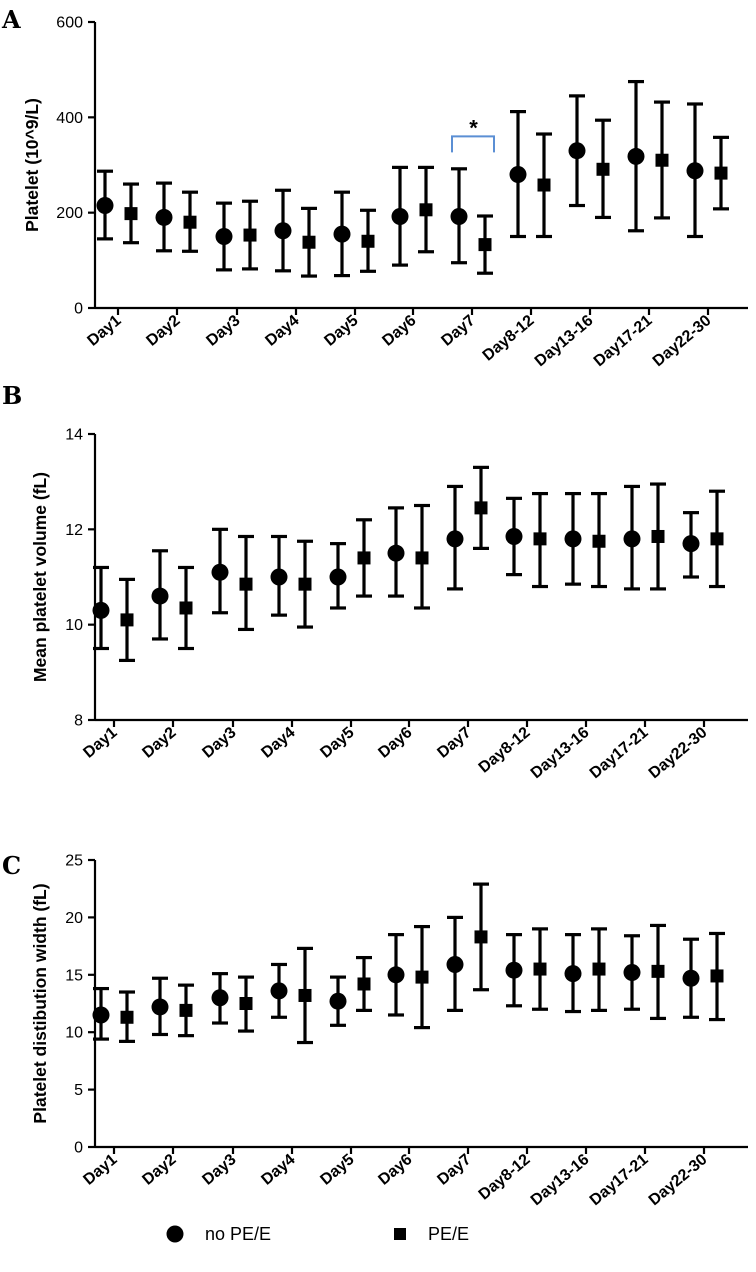  Describe the element at coordinates (74, 975) in the screenshot. I see `y-tick-label: 15` at that location.